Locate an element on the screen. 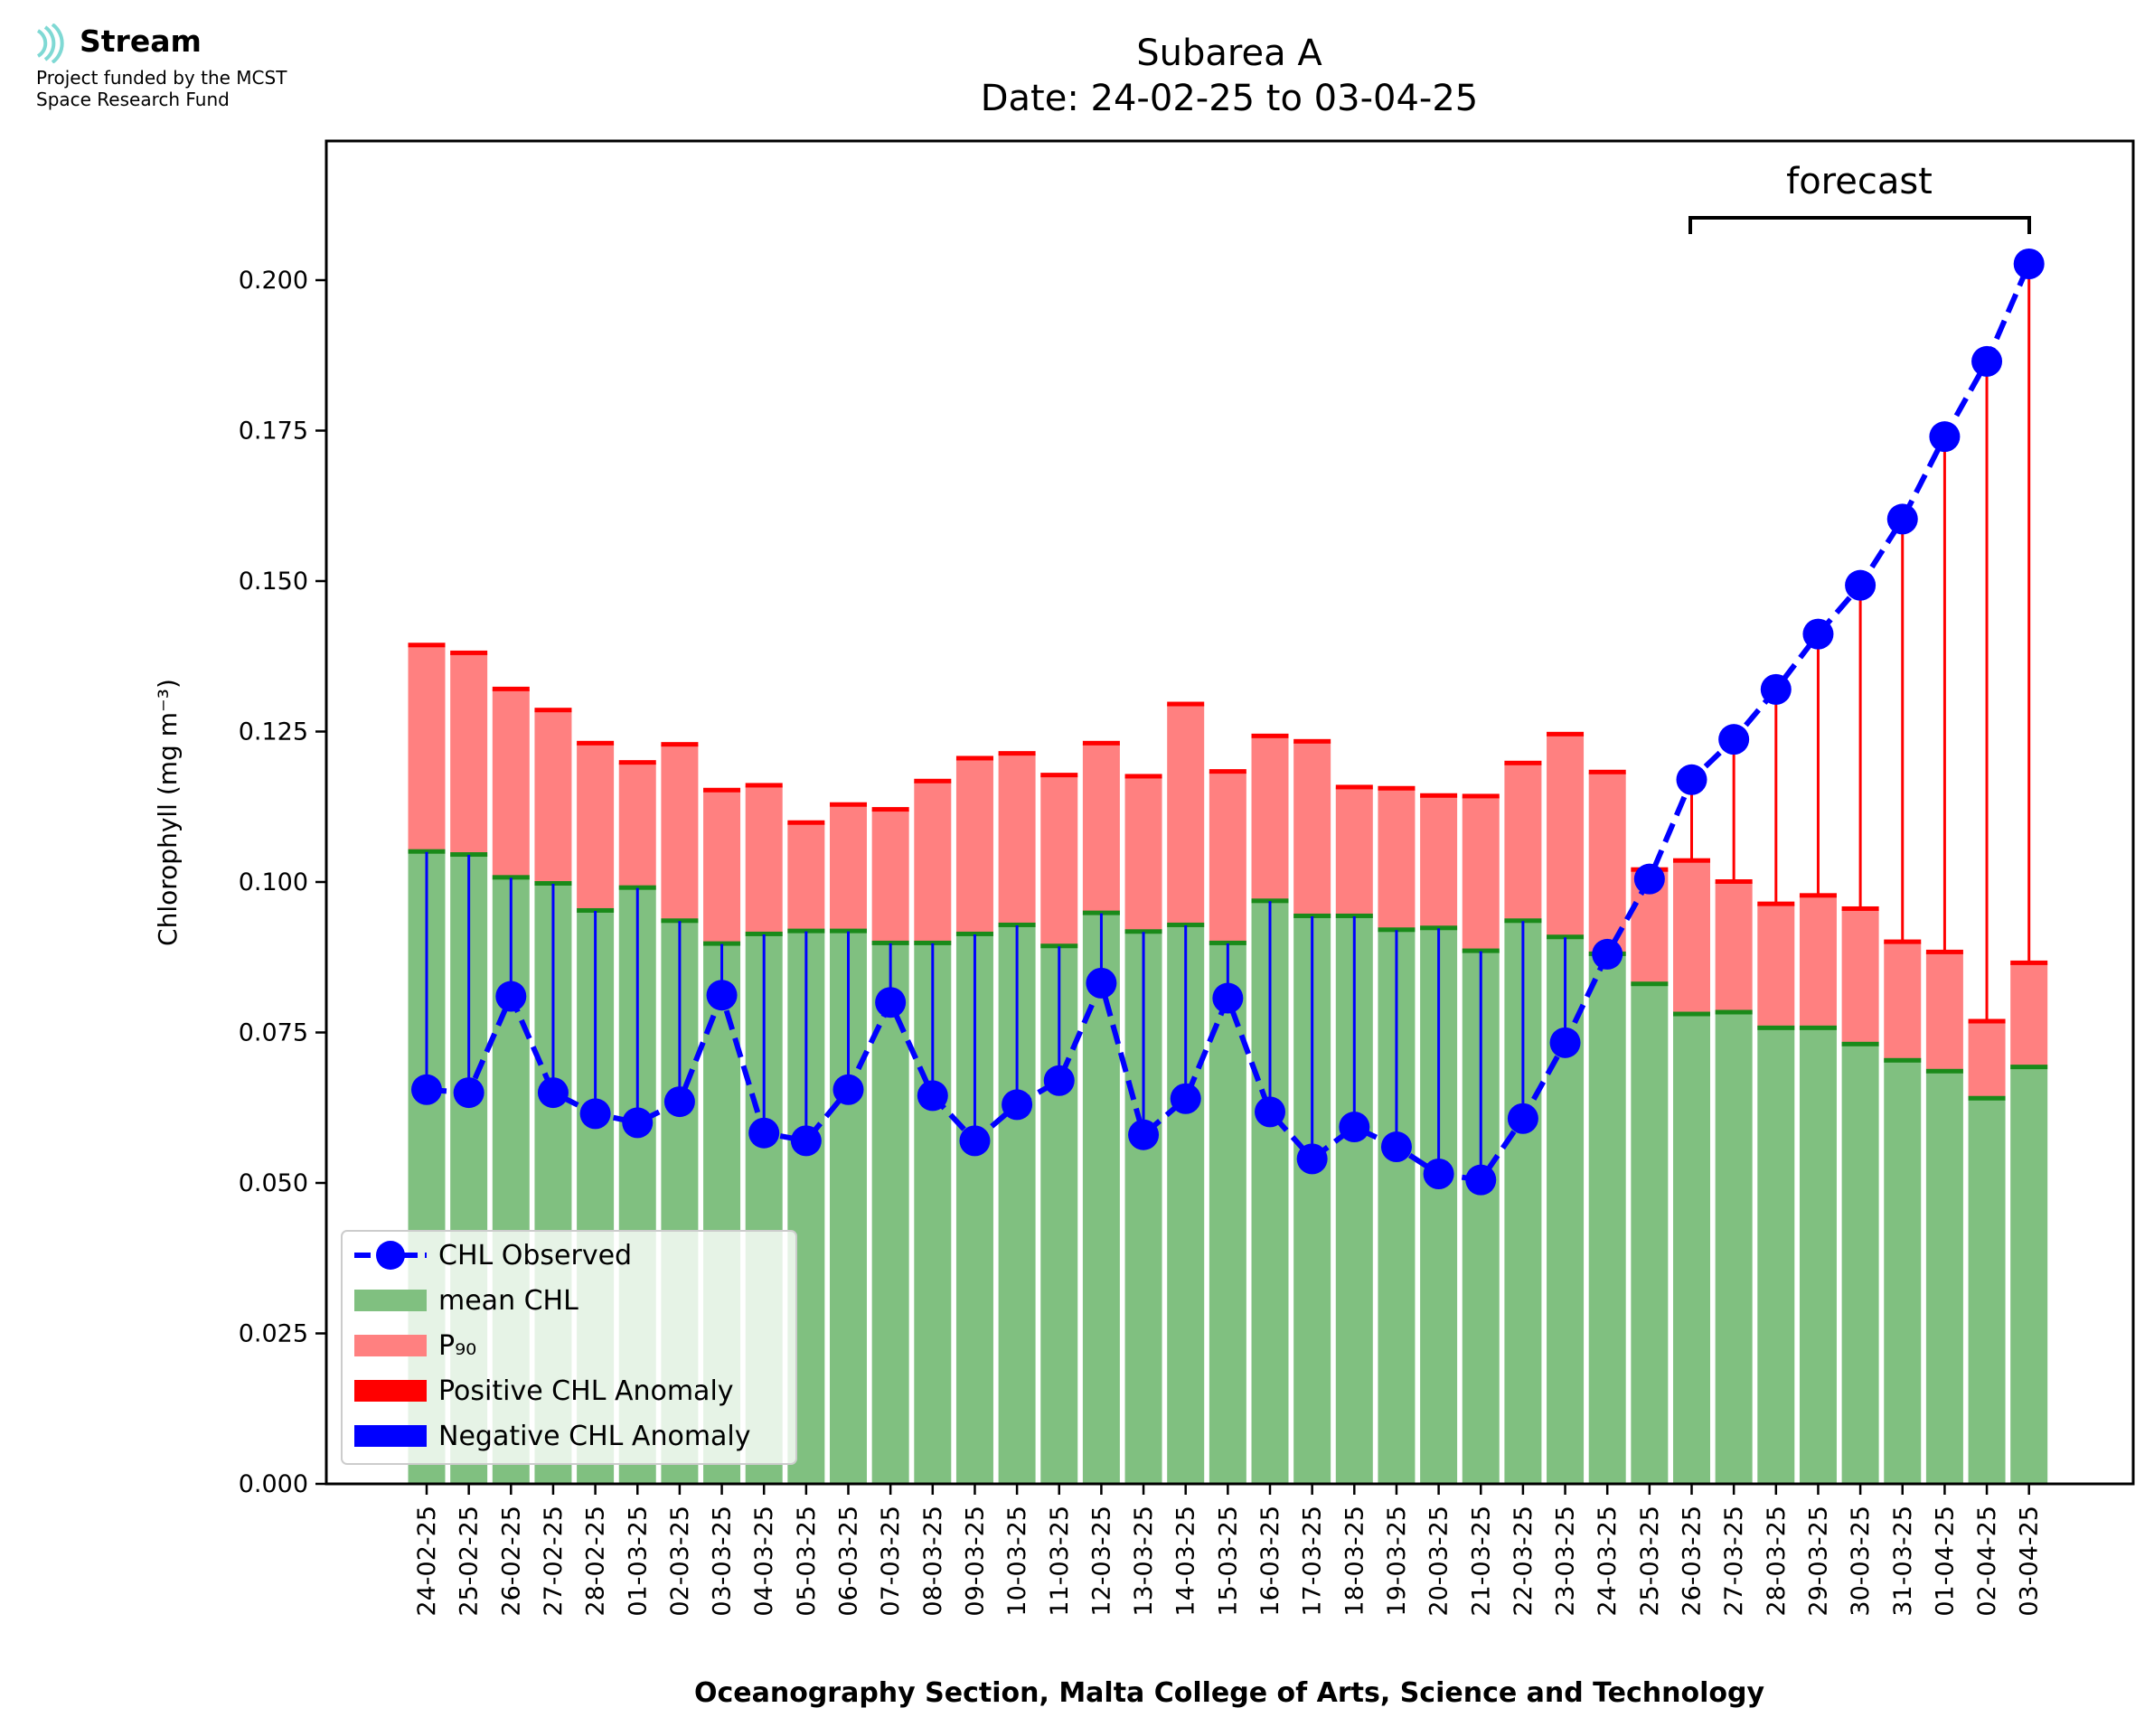  legend-label-negative-chl-anomaly: Negative CHL Anomaly is located at coordinates (594, 1436).